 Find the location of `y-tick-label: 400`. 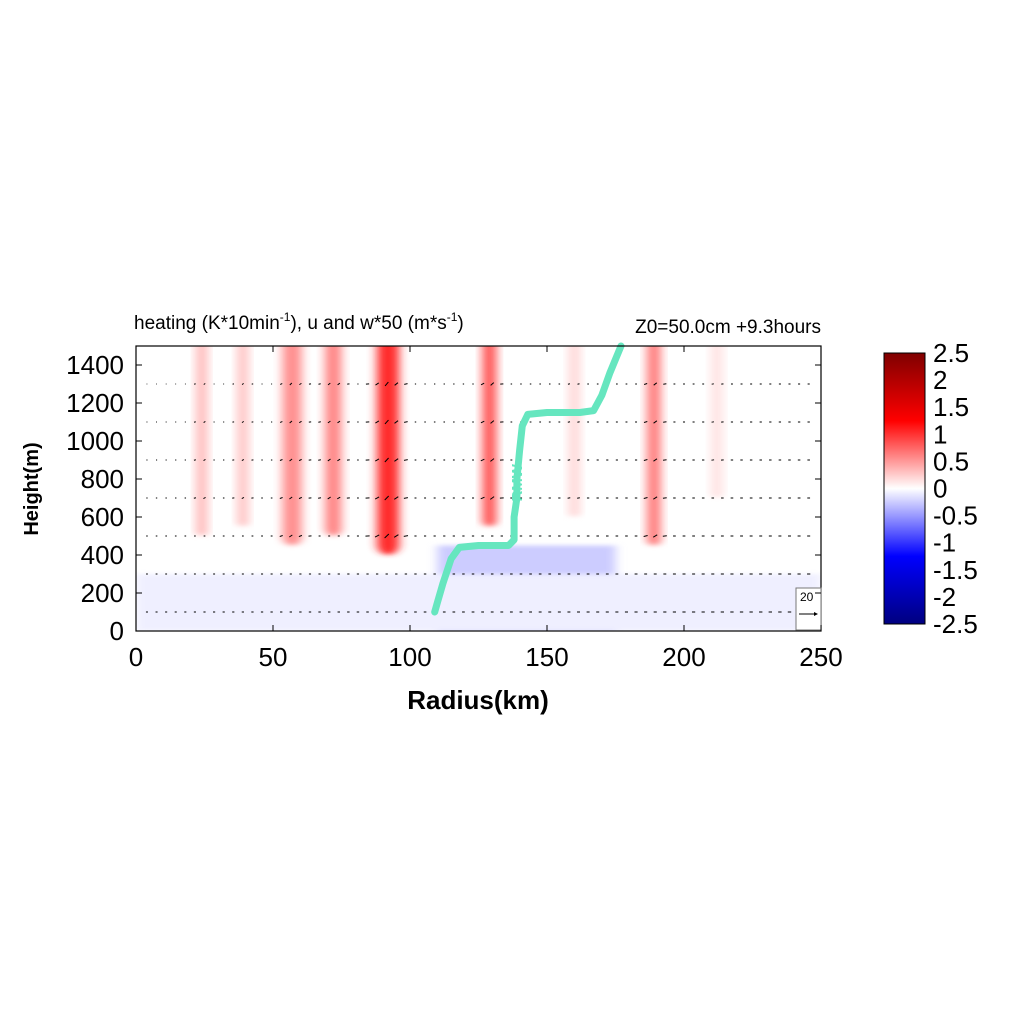

y-tick-label: 400 is located at coordinates (102, 555).